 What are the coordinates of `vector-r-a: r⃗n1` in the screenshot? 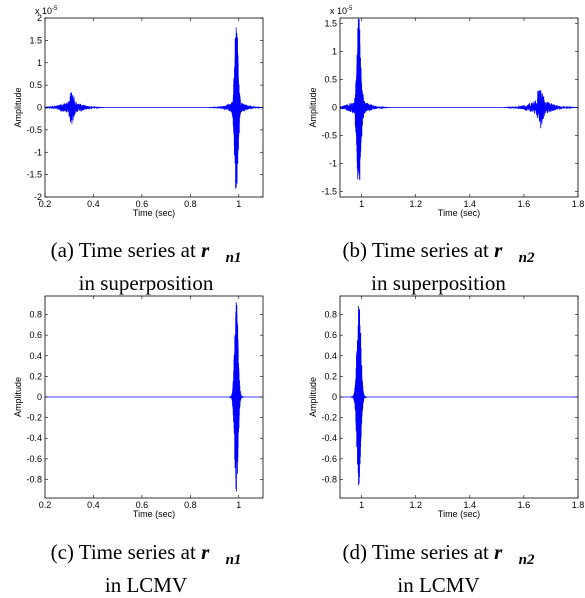 It's located at (221, 252).